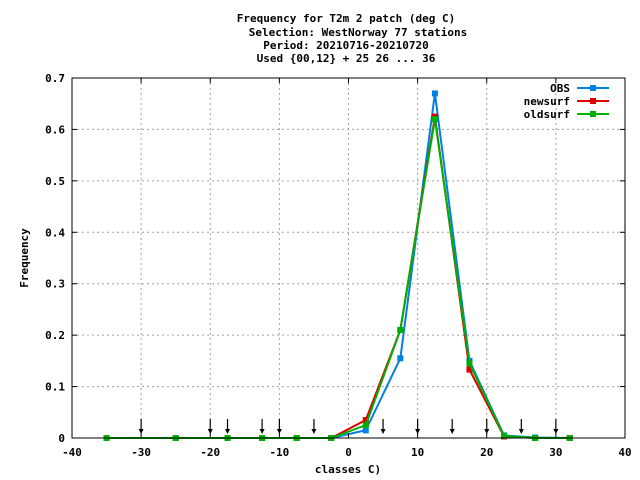 Image resolution: width=640 pixels, height=480 pixels. Describe the element at coordinates (55, 335) in the screenshot. I see `y-tick-label: 0.2` at that location.